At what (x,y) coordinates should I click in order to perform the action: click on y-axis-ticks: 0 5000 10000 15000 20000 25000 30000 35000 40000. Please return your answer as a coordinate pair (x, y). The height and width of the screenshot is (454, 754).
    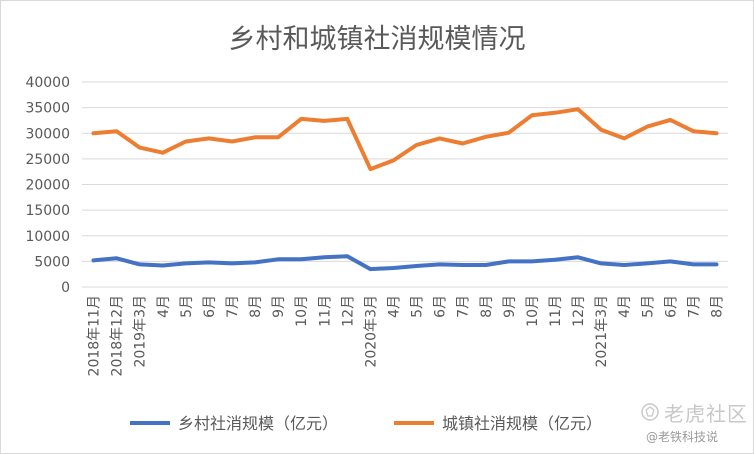
    Looking at the image, I should click on (47, 185).